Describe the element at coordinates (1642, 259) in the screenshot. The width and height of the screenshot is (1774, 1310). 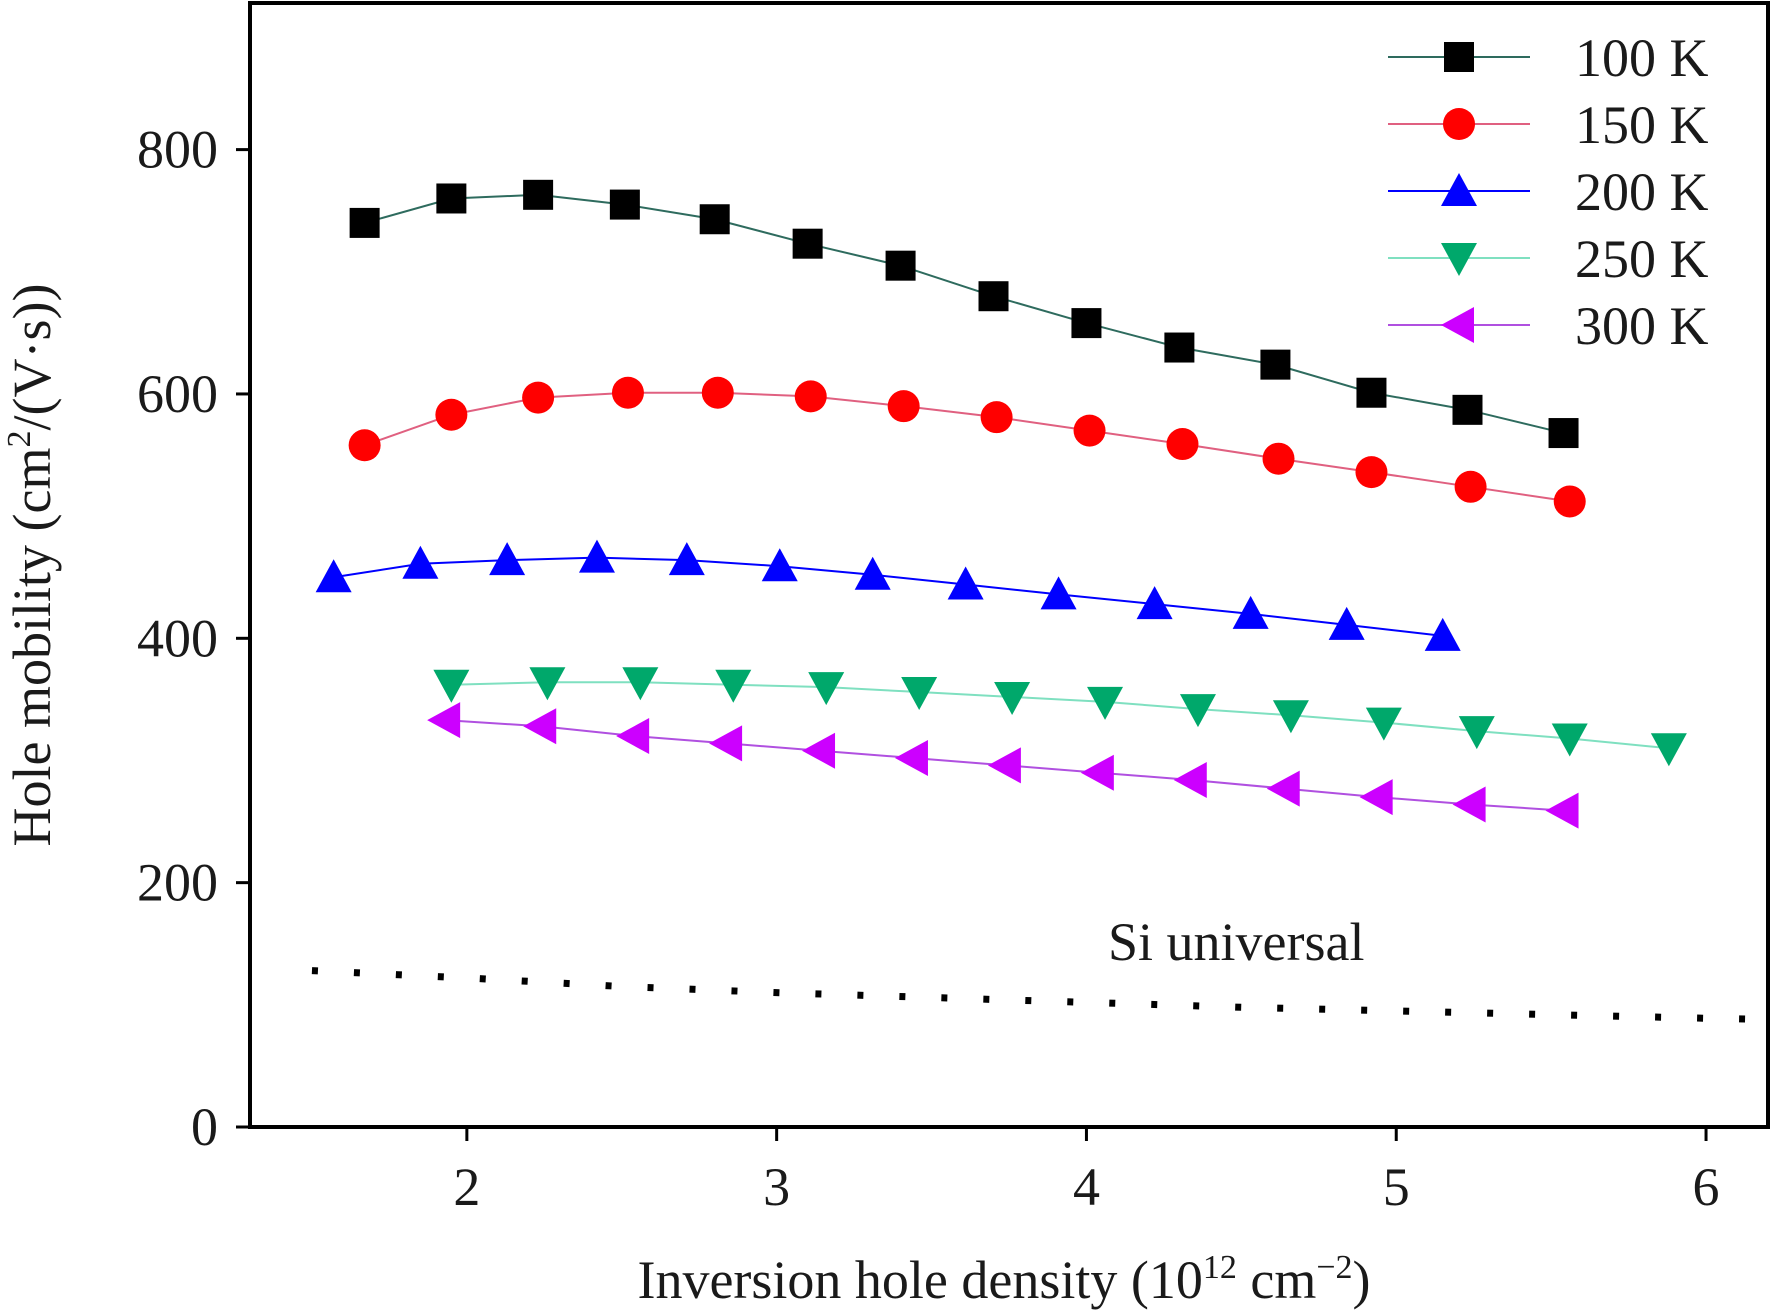
I see `legend-label: 250 K` at that location.